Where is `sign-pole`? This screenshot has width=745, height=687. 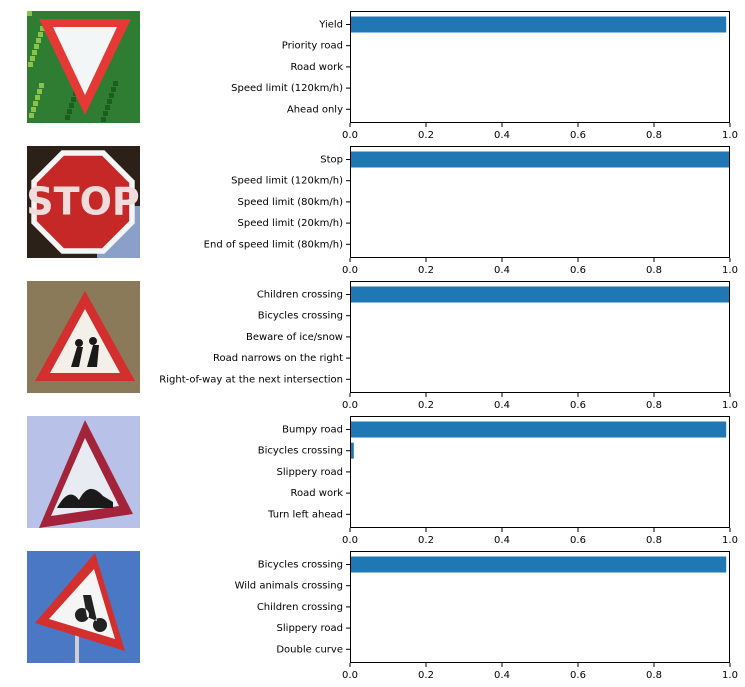
sign-pole is located at coordinates (77, 649).